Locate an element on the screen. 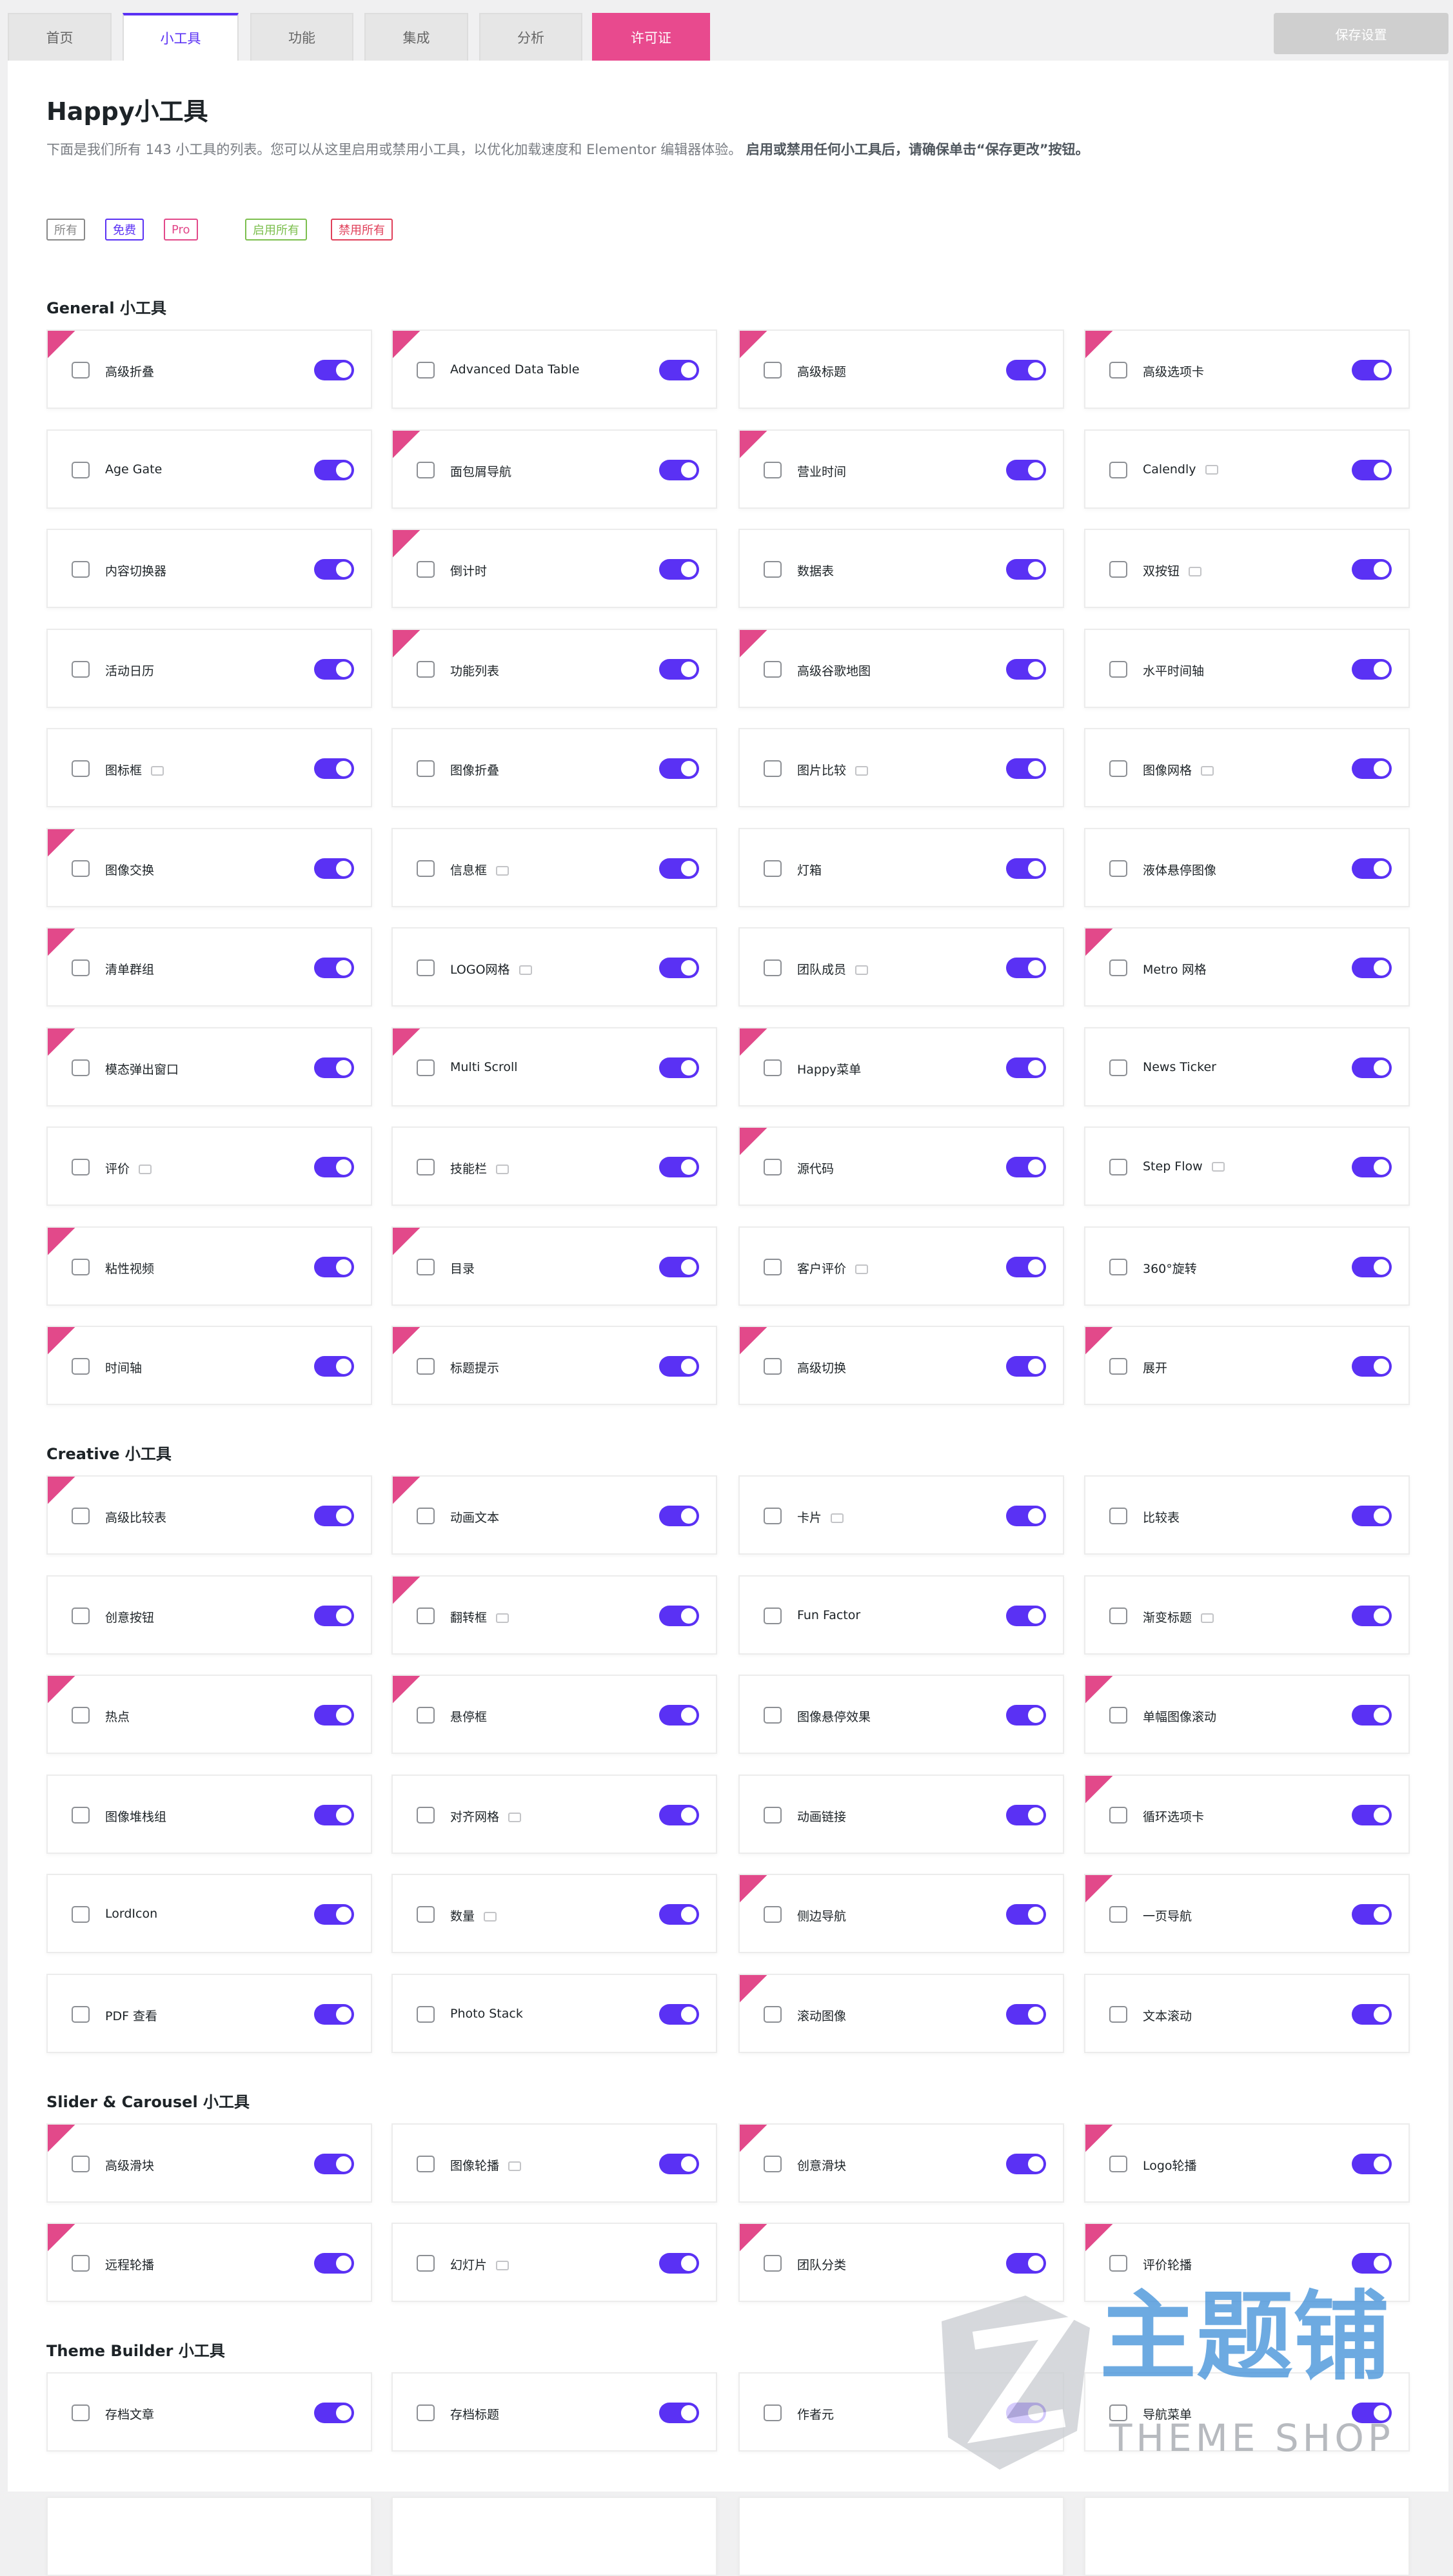  widget-icon is located at coordinates (426, 967).